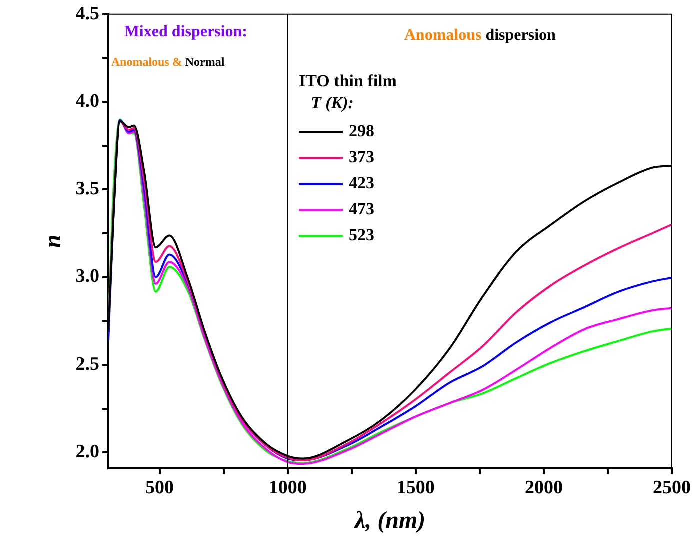  Describe the element at coordinates (672, 488) in the screenshot. I see `x-tick-label: 2500` at that location.